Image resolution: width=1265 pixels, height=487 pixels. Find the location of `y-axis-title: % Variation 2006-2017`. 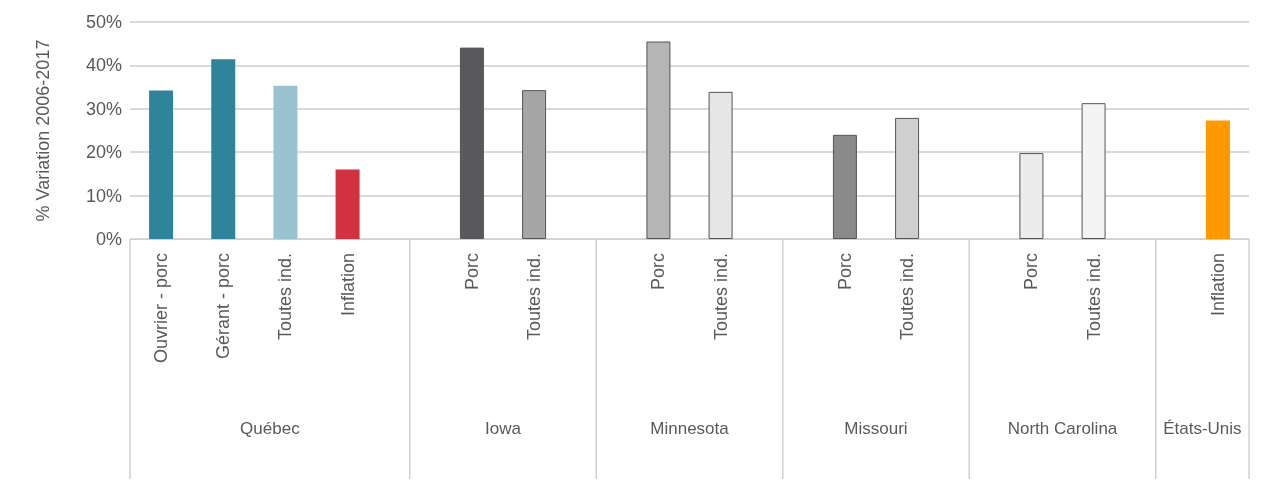

y-axis-title: % Variation 2006-2017 is located at coordinates (43, 130).